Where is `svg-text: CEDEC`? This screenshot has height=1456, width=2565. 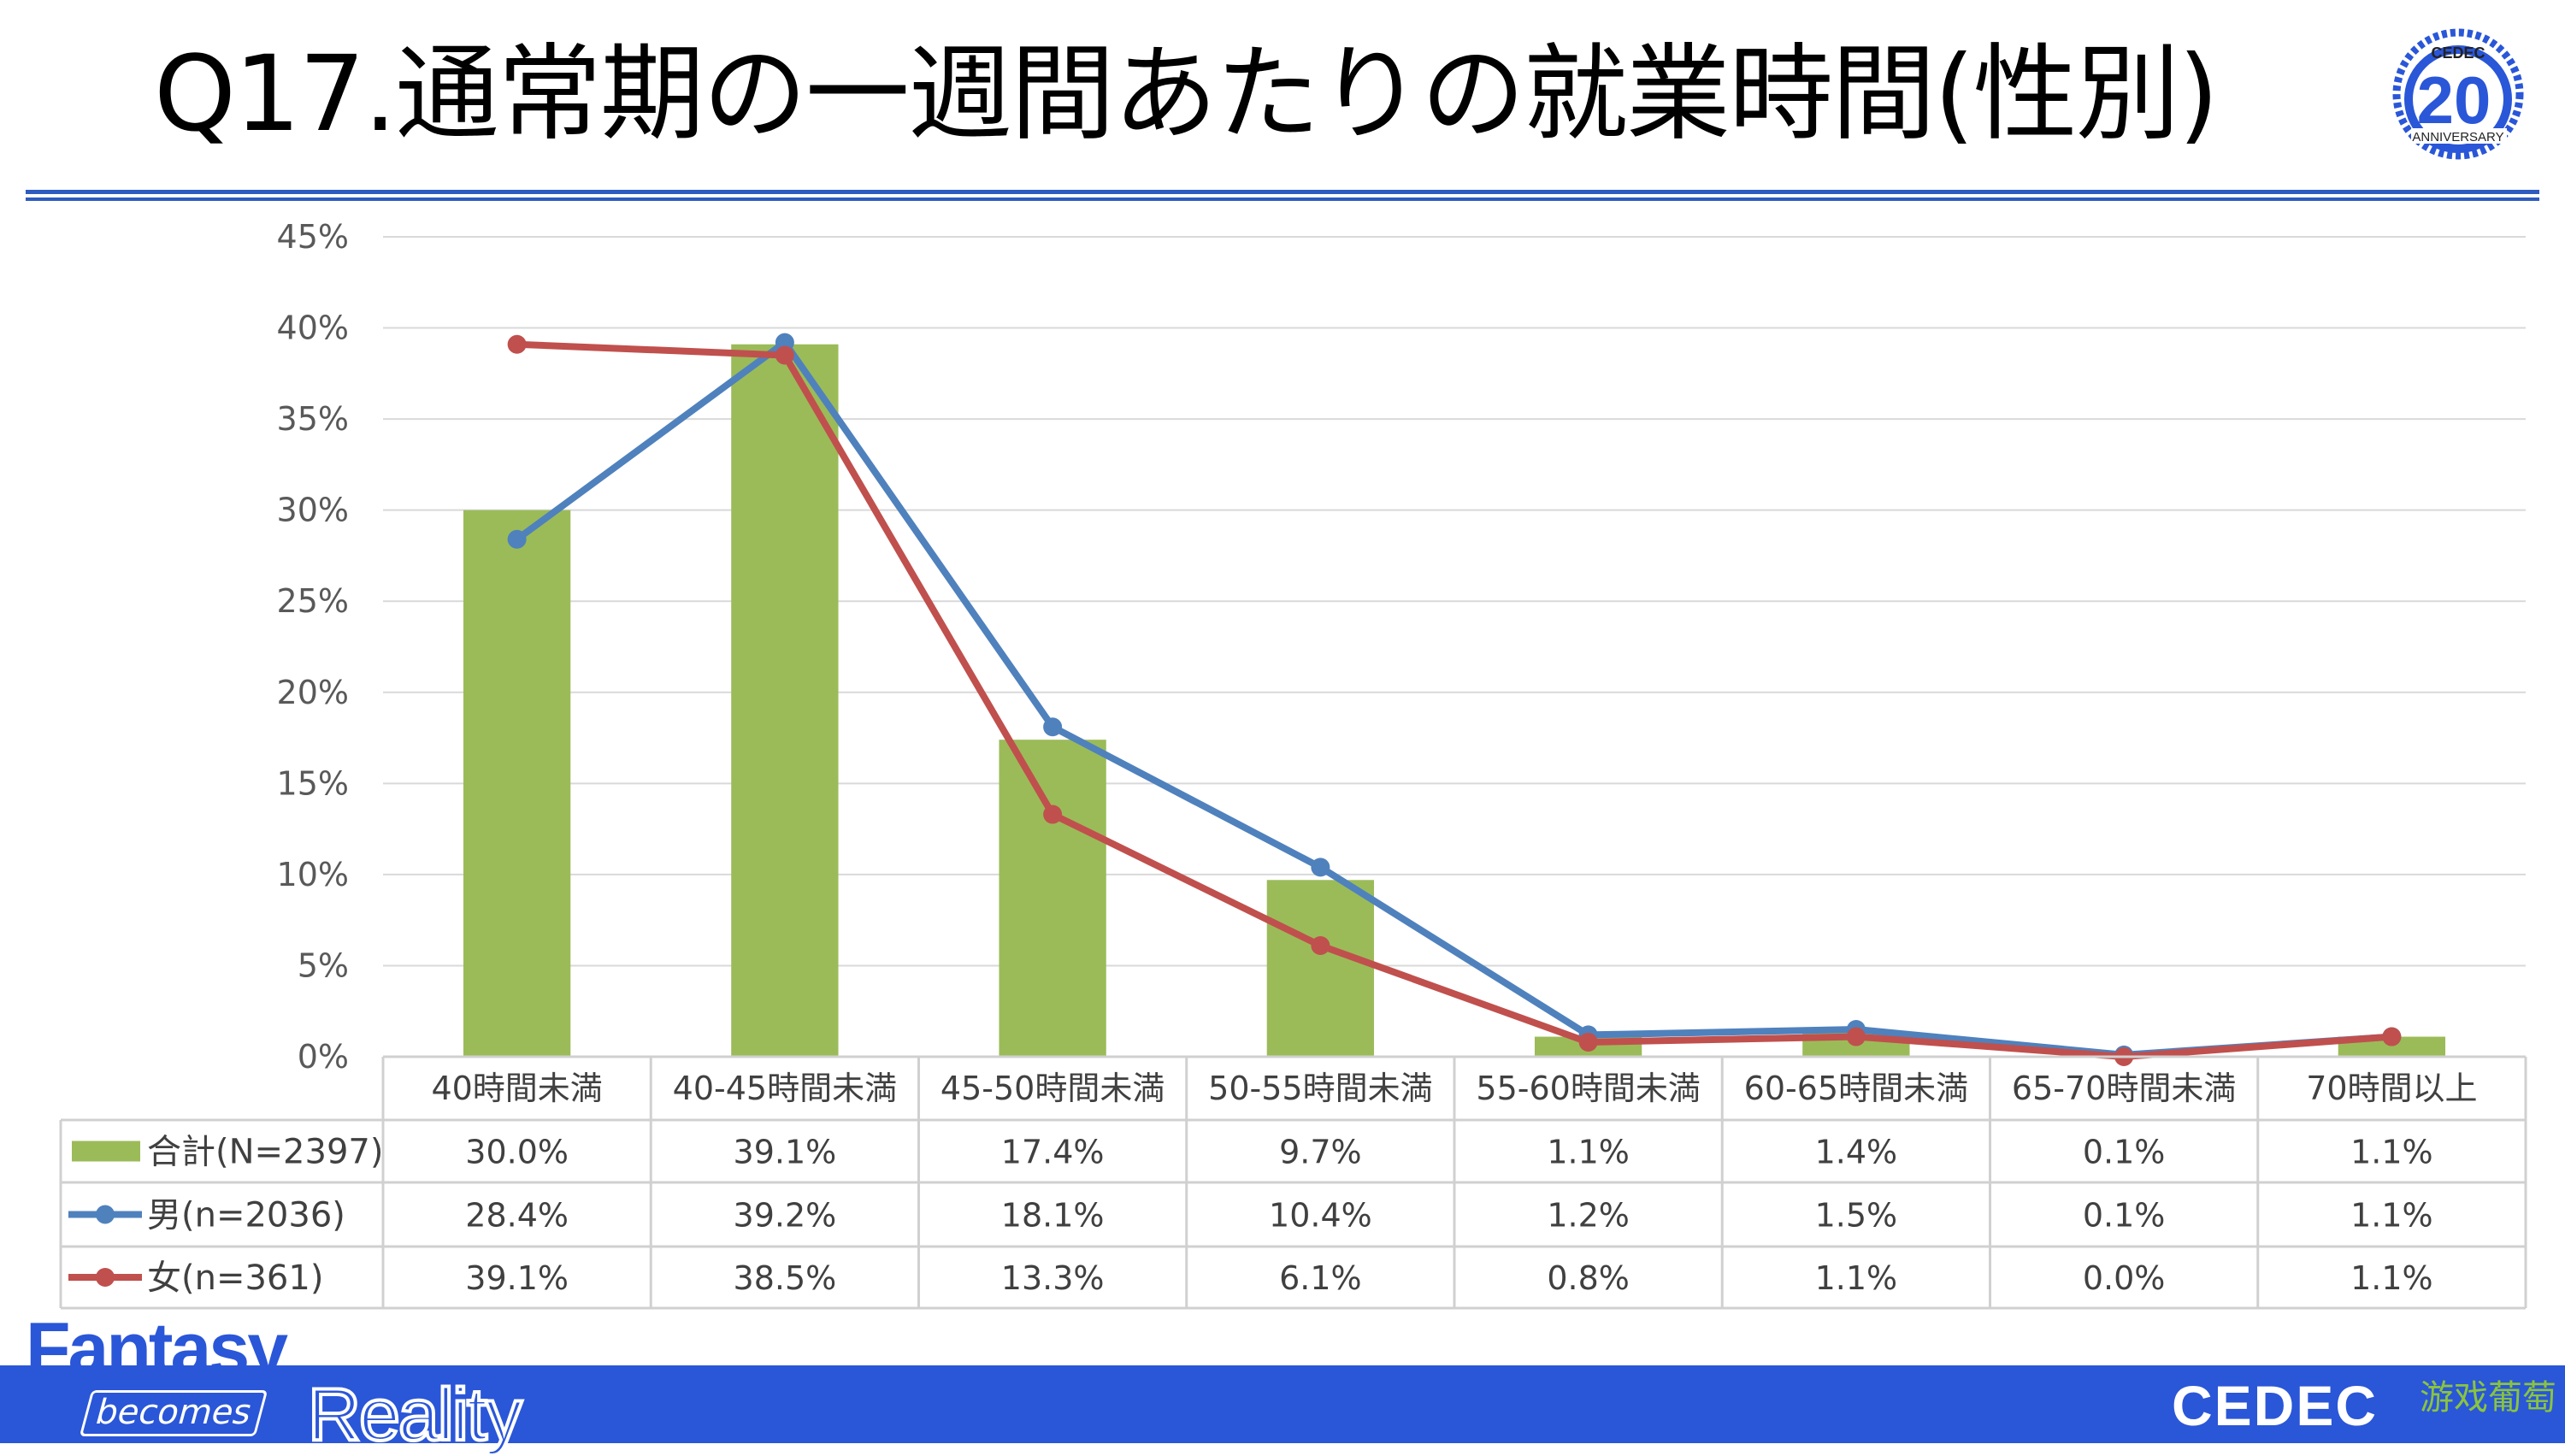 svg-text: CEDEC is located at coordinates (2458, 53).